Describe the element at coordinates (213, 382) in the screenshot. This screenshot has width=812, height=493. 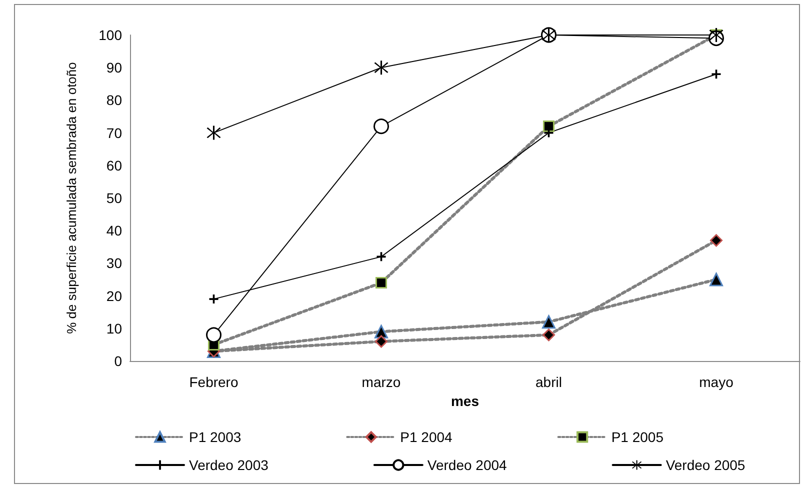
I see `x-tick-label: Febrero` at that location.